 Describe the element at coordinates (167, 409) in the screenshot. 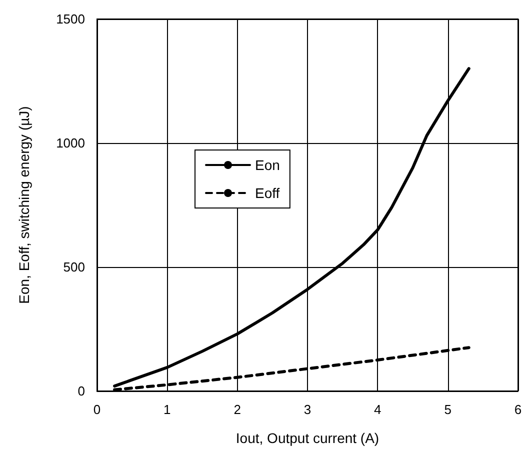

I see `x-tick-label: 1` at that location.